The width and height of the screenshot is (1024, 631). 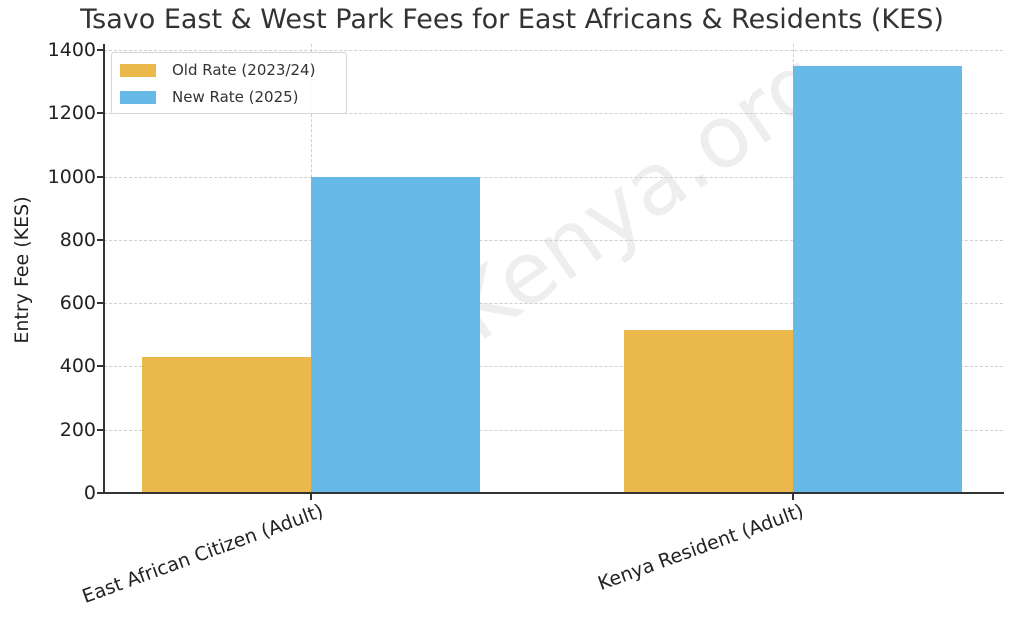 What do you see at coordinates (553, 493) in the screenshot?
I see `x-axis-line` at bounding box center [553, 493].